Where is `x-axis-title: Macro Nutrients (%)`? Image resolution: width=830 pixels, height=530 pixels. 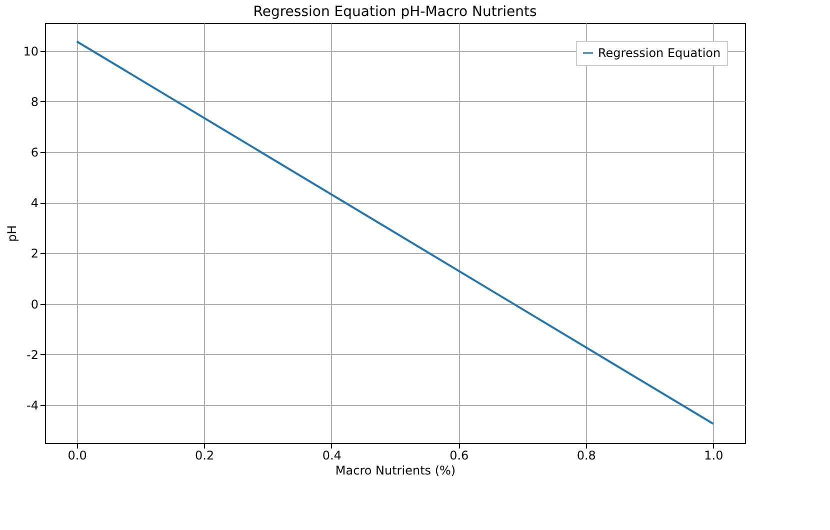 x-axis-title: Macro Nutrients (%) is located at coordinates (395, 471).